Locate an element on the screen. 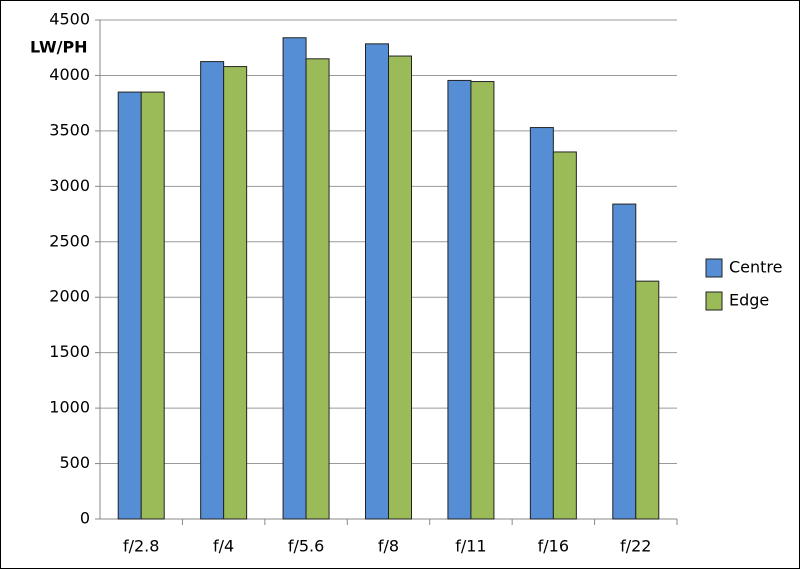 The image size is (800, 569). y-tick-label: 3500 is located at coordinates (69, 129).